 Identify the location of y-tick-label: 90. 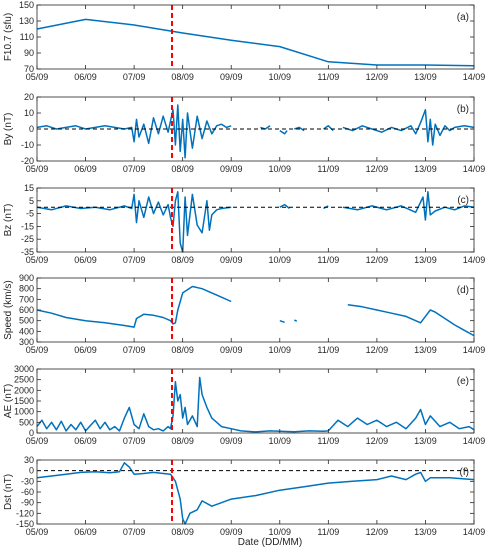
(29, 53).